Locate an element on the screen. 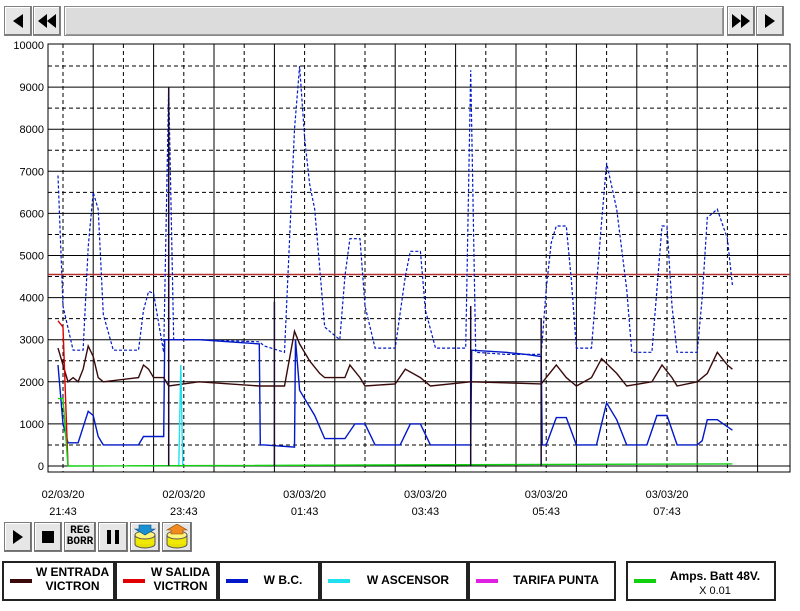 The width and height of the screenshot is (800, 611). x-tick-time: 21:43 is located at coordinates (63, 512).